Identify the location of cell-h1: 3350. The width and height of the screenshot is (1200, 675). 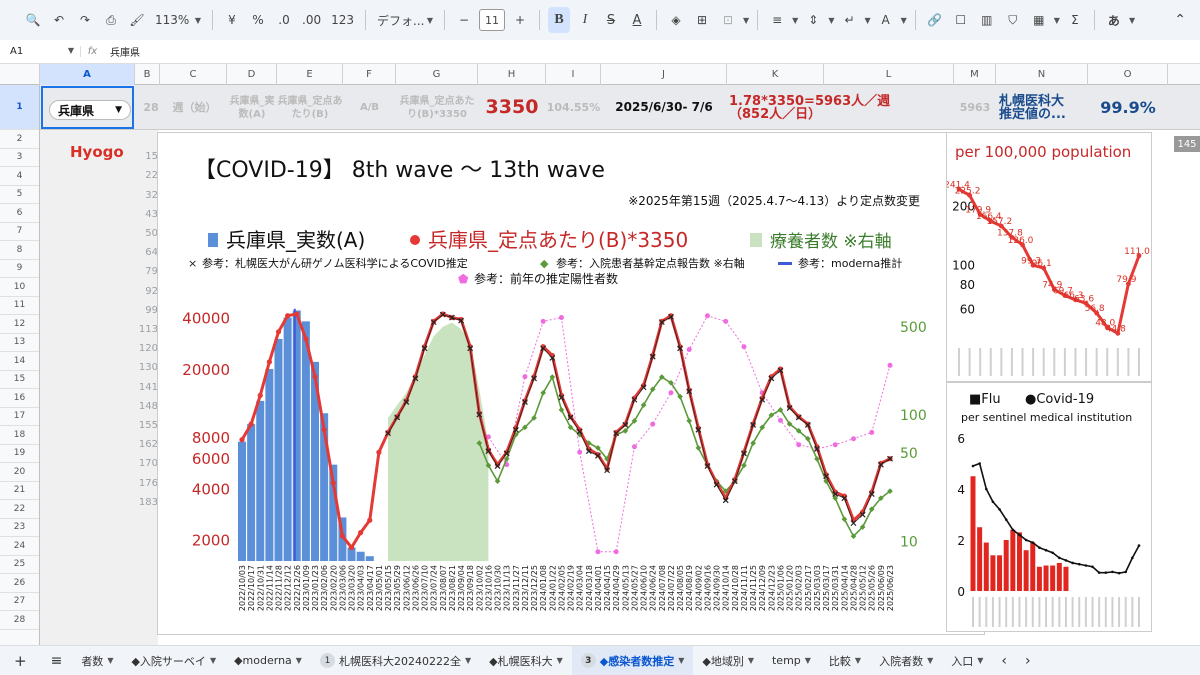
(512, 107).